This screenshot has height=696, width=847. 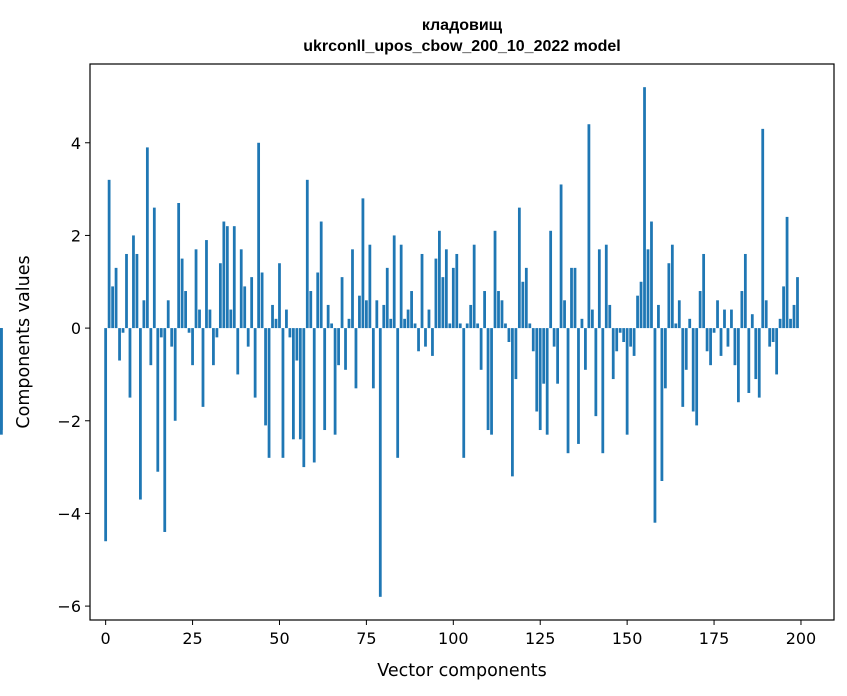 I want to click on x-axis-label: Vector components, so click(x=461, y=671).